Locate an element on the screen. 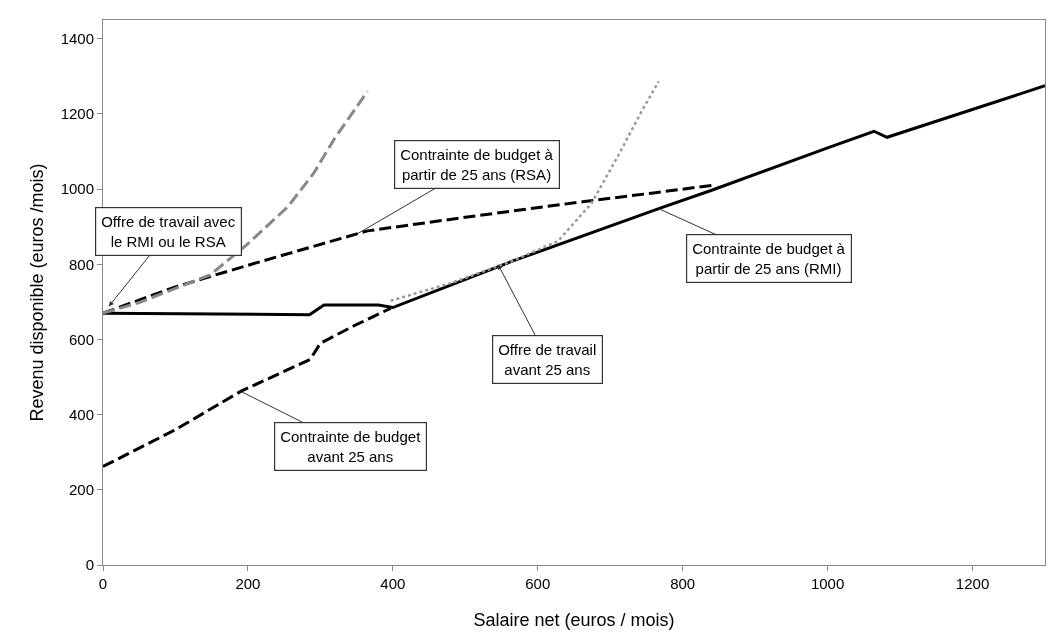 This screenshot has height=641, width=1053. y-axis-title: Revenu disponible (euros /mois) is located at coordinates (36, 292).